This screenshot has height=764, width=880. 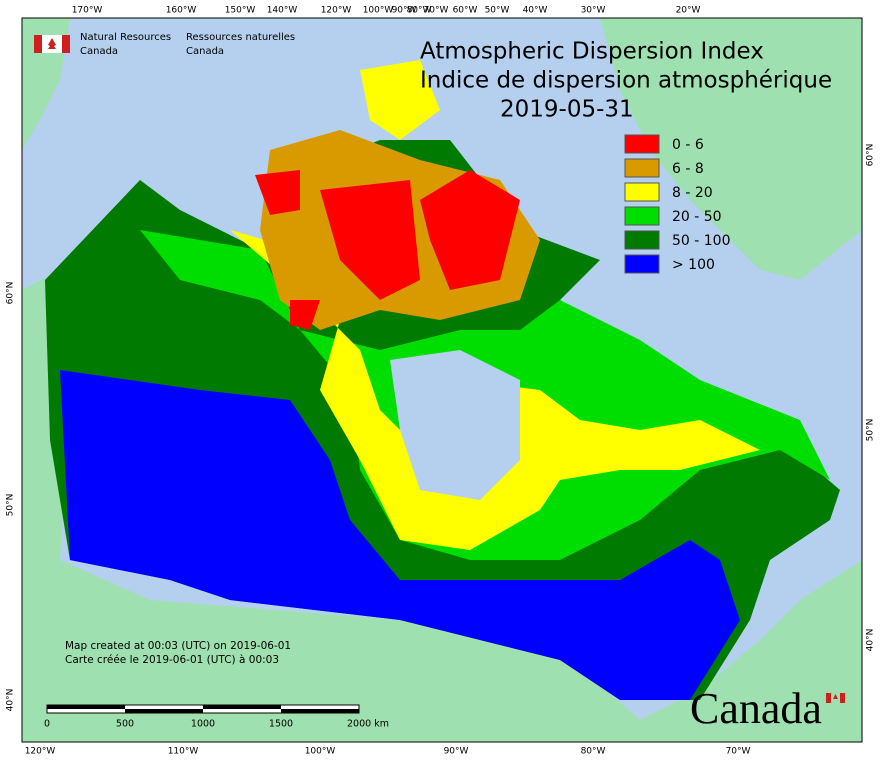 I want to click on date: 2019-05-31, so click(x=567, y=110).